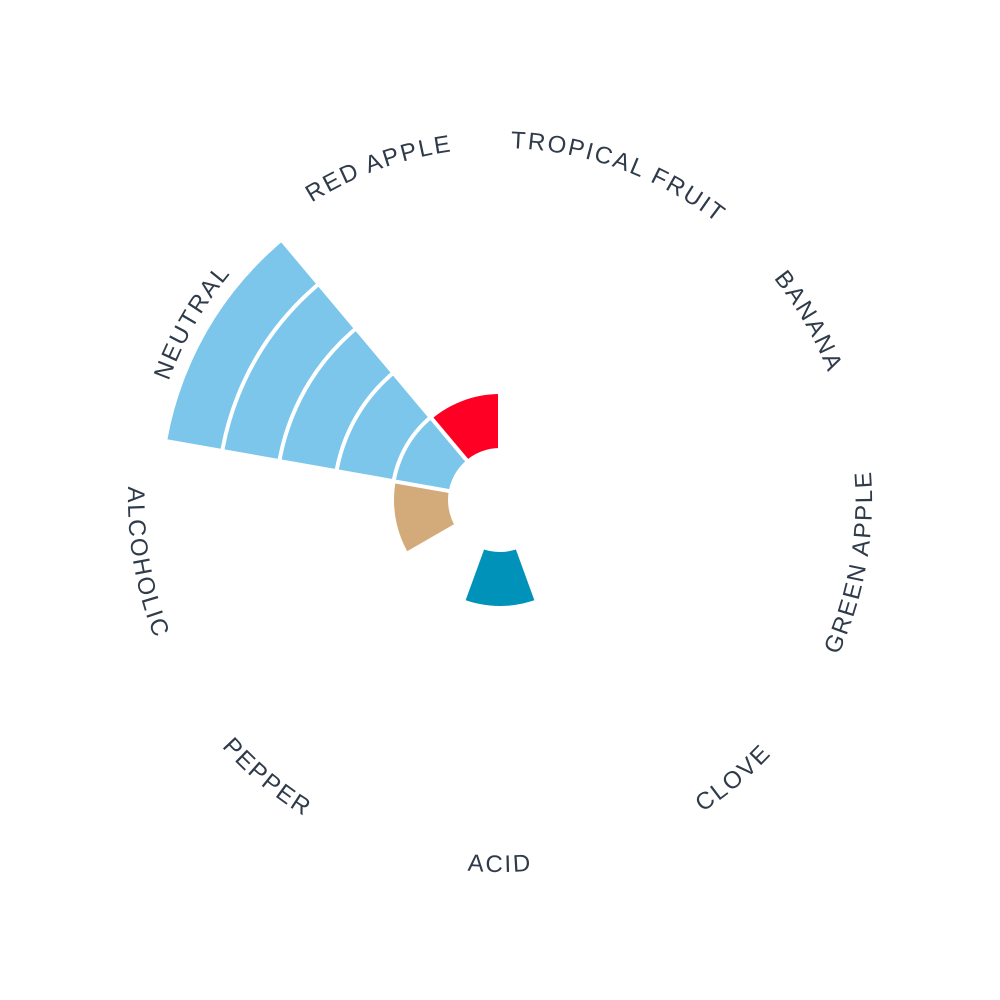 This screenshot has height=1000, width=1000. What do you see at coordinates (424, 517) in the screenshot?
I see `bar-alcoholic` at bounding box center [424, 517].